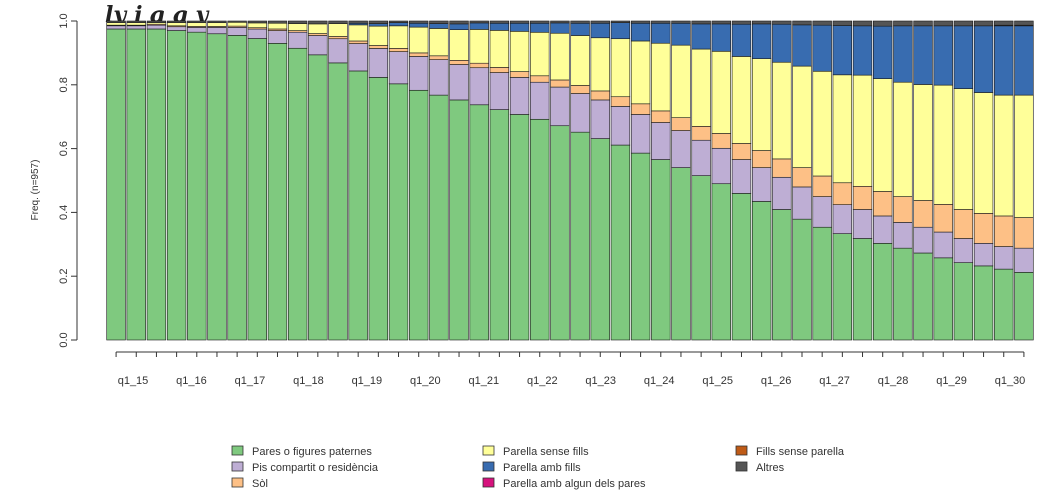 The image size is (1043, 498). What do you see at coordinates (133, 381) in the screenshot?
I see `x-tick-label: q1_15` at bounding box center [133, 381].